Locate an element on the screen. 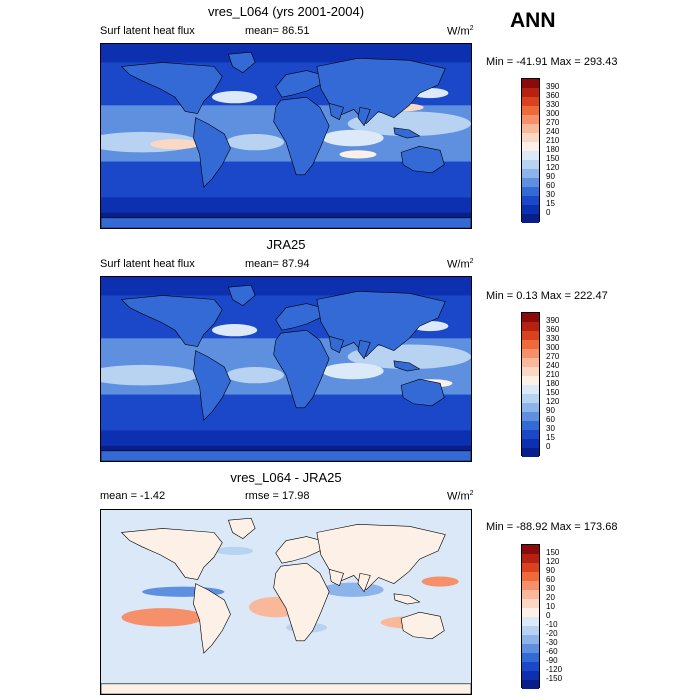 The width and height of the screenshot is (700, 700). season-label: ANN is located at coordinates (533, 20).